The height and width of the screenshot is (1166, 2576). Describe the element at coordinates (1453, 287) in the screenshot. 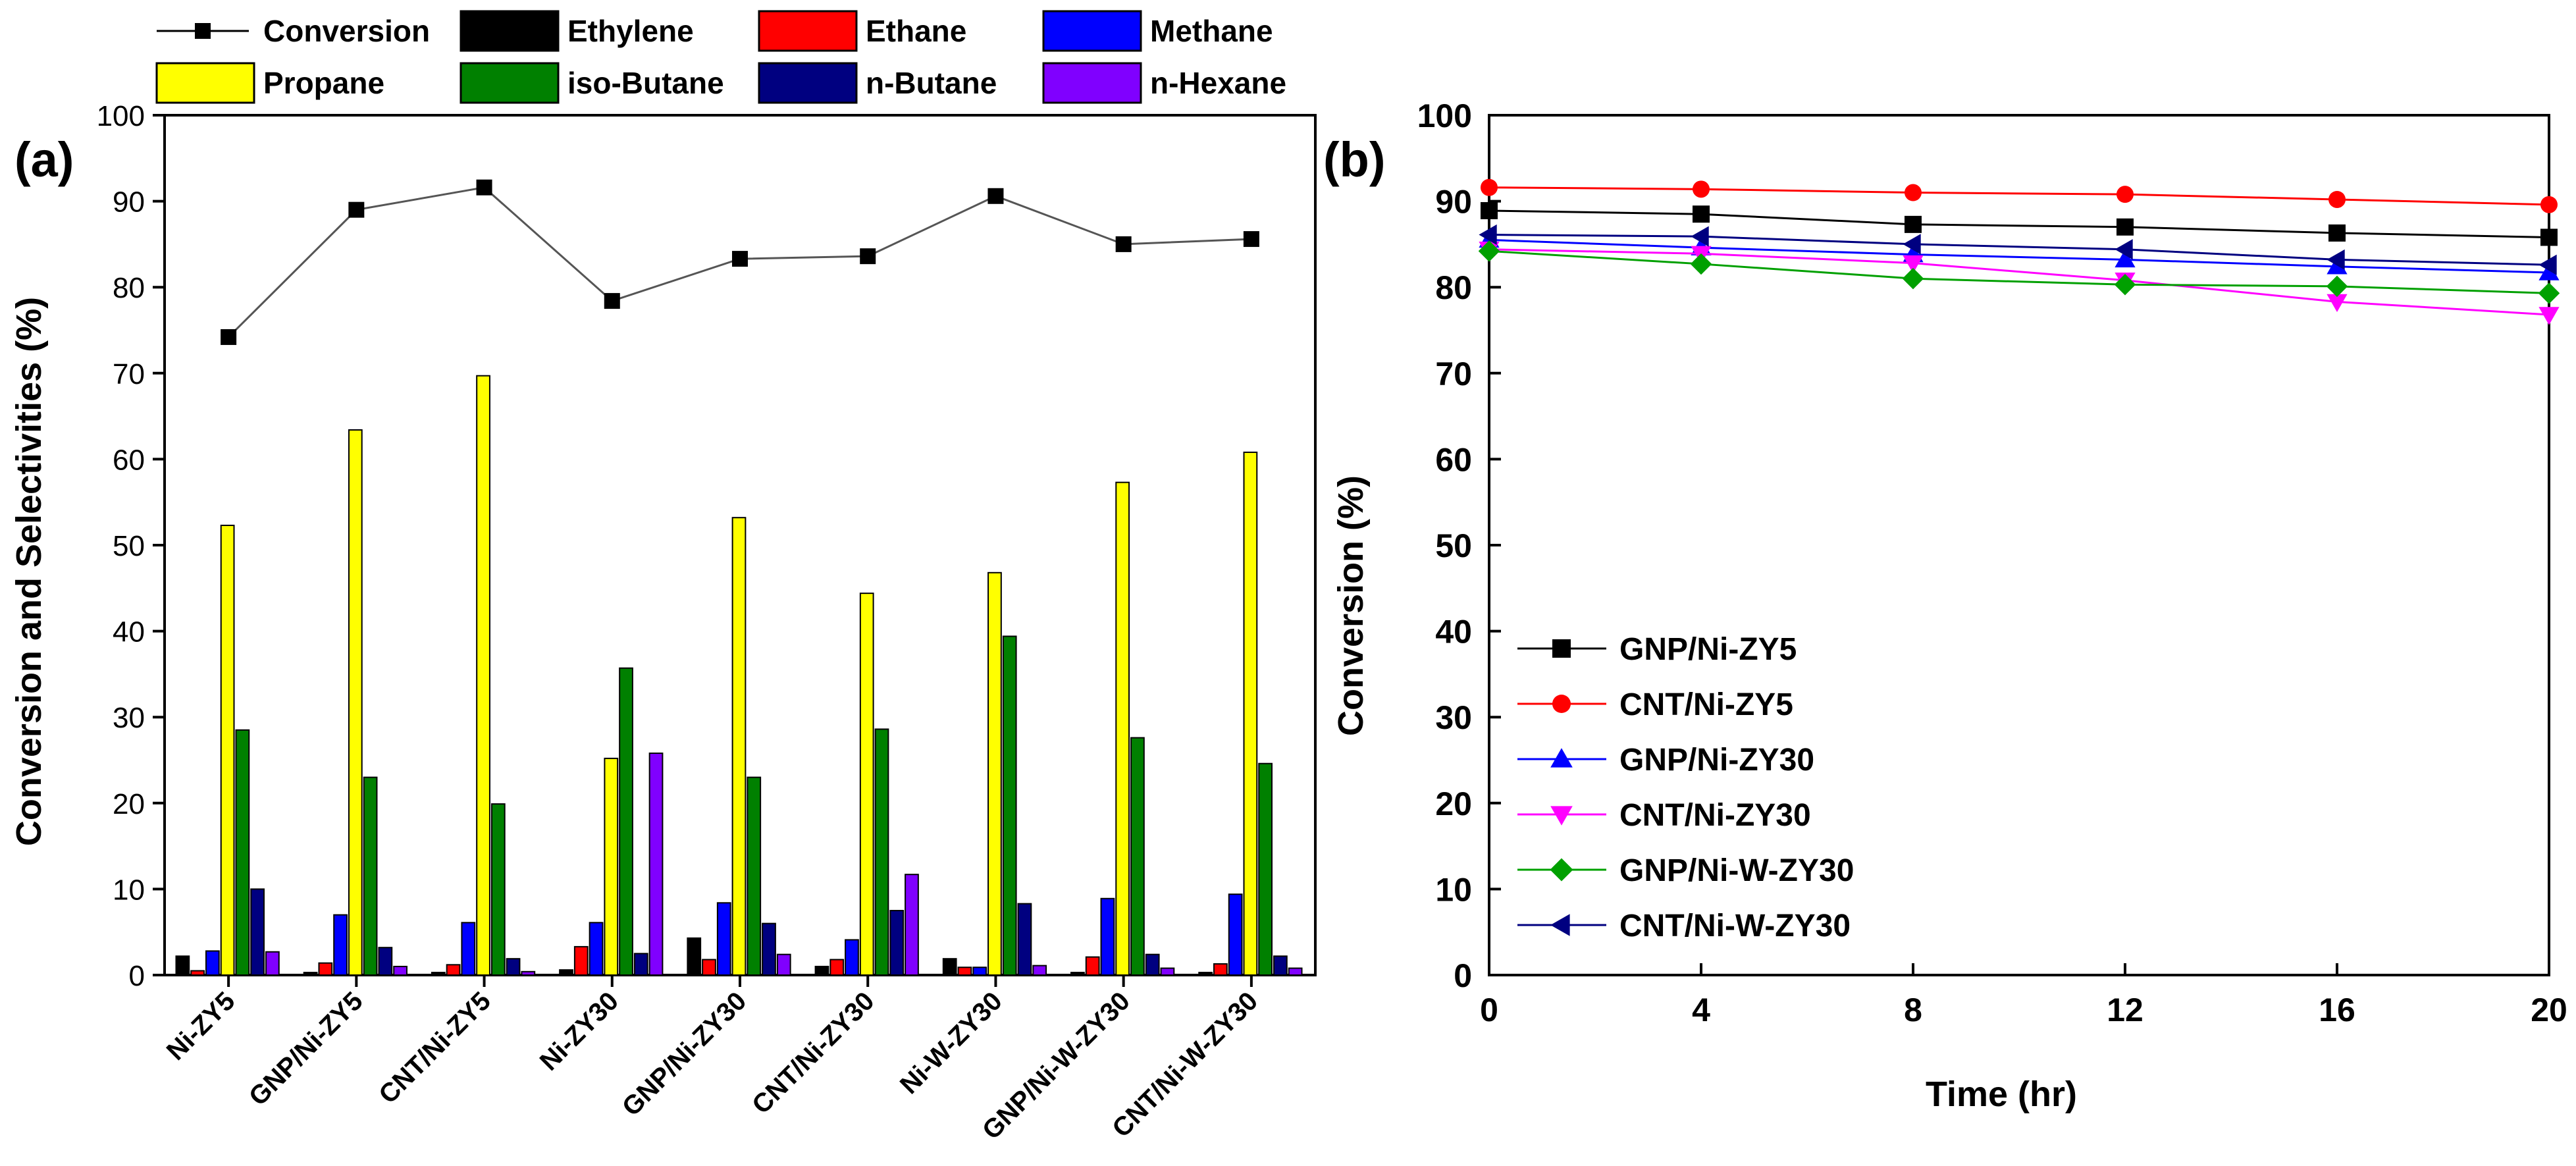

I see `panel-b-y-tick-label: 80` at that location.